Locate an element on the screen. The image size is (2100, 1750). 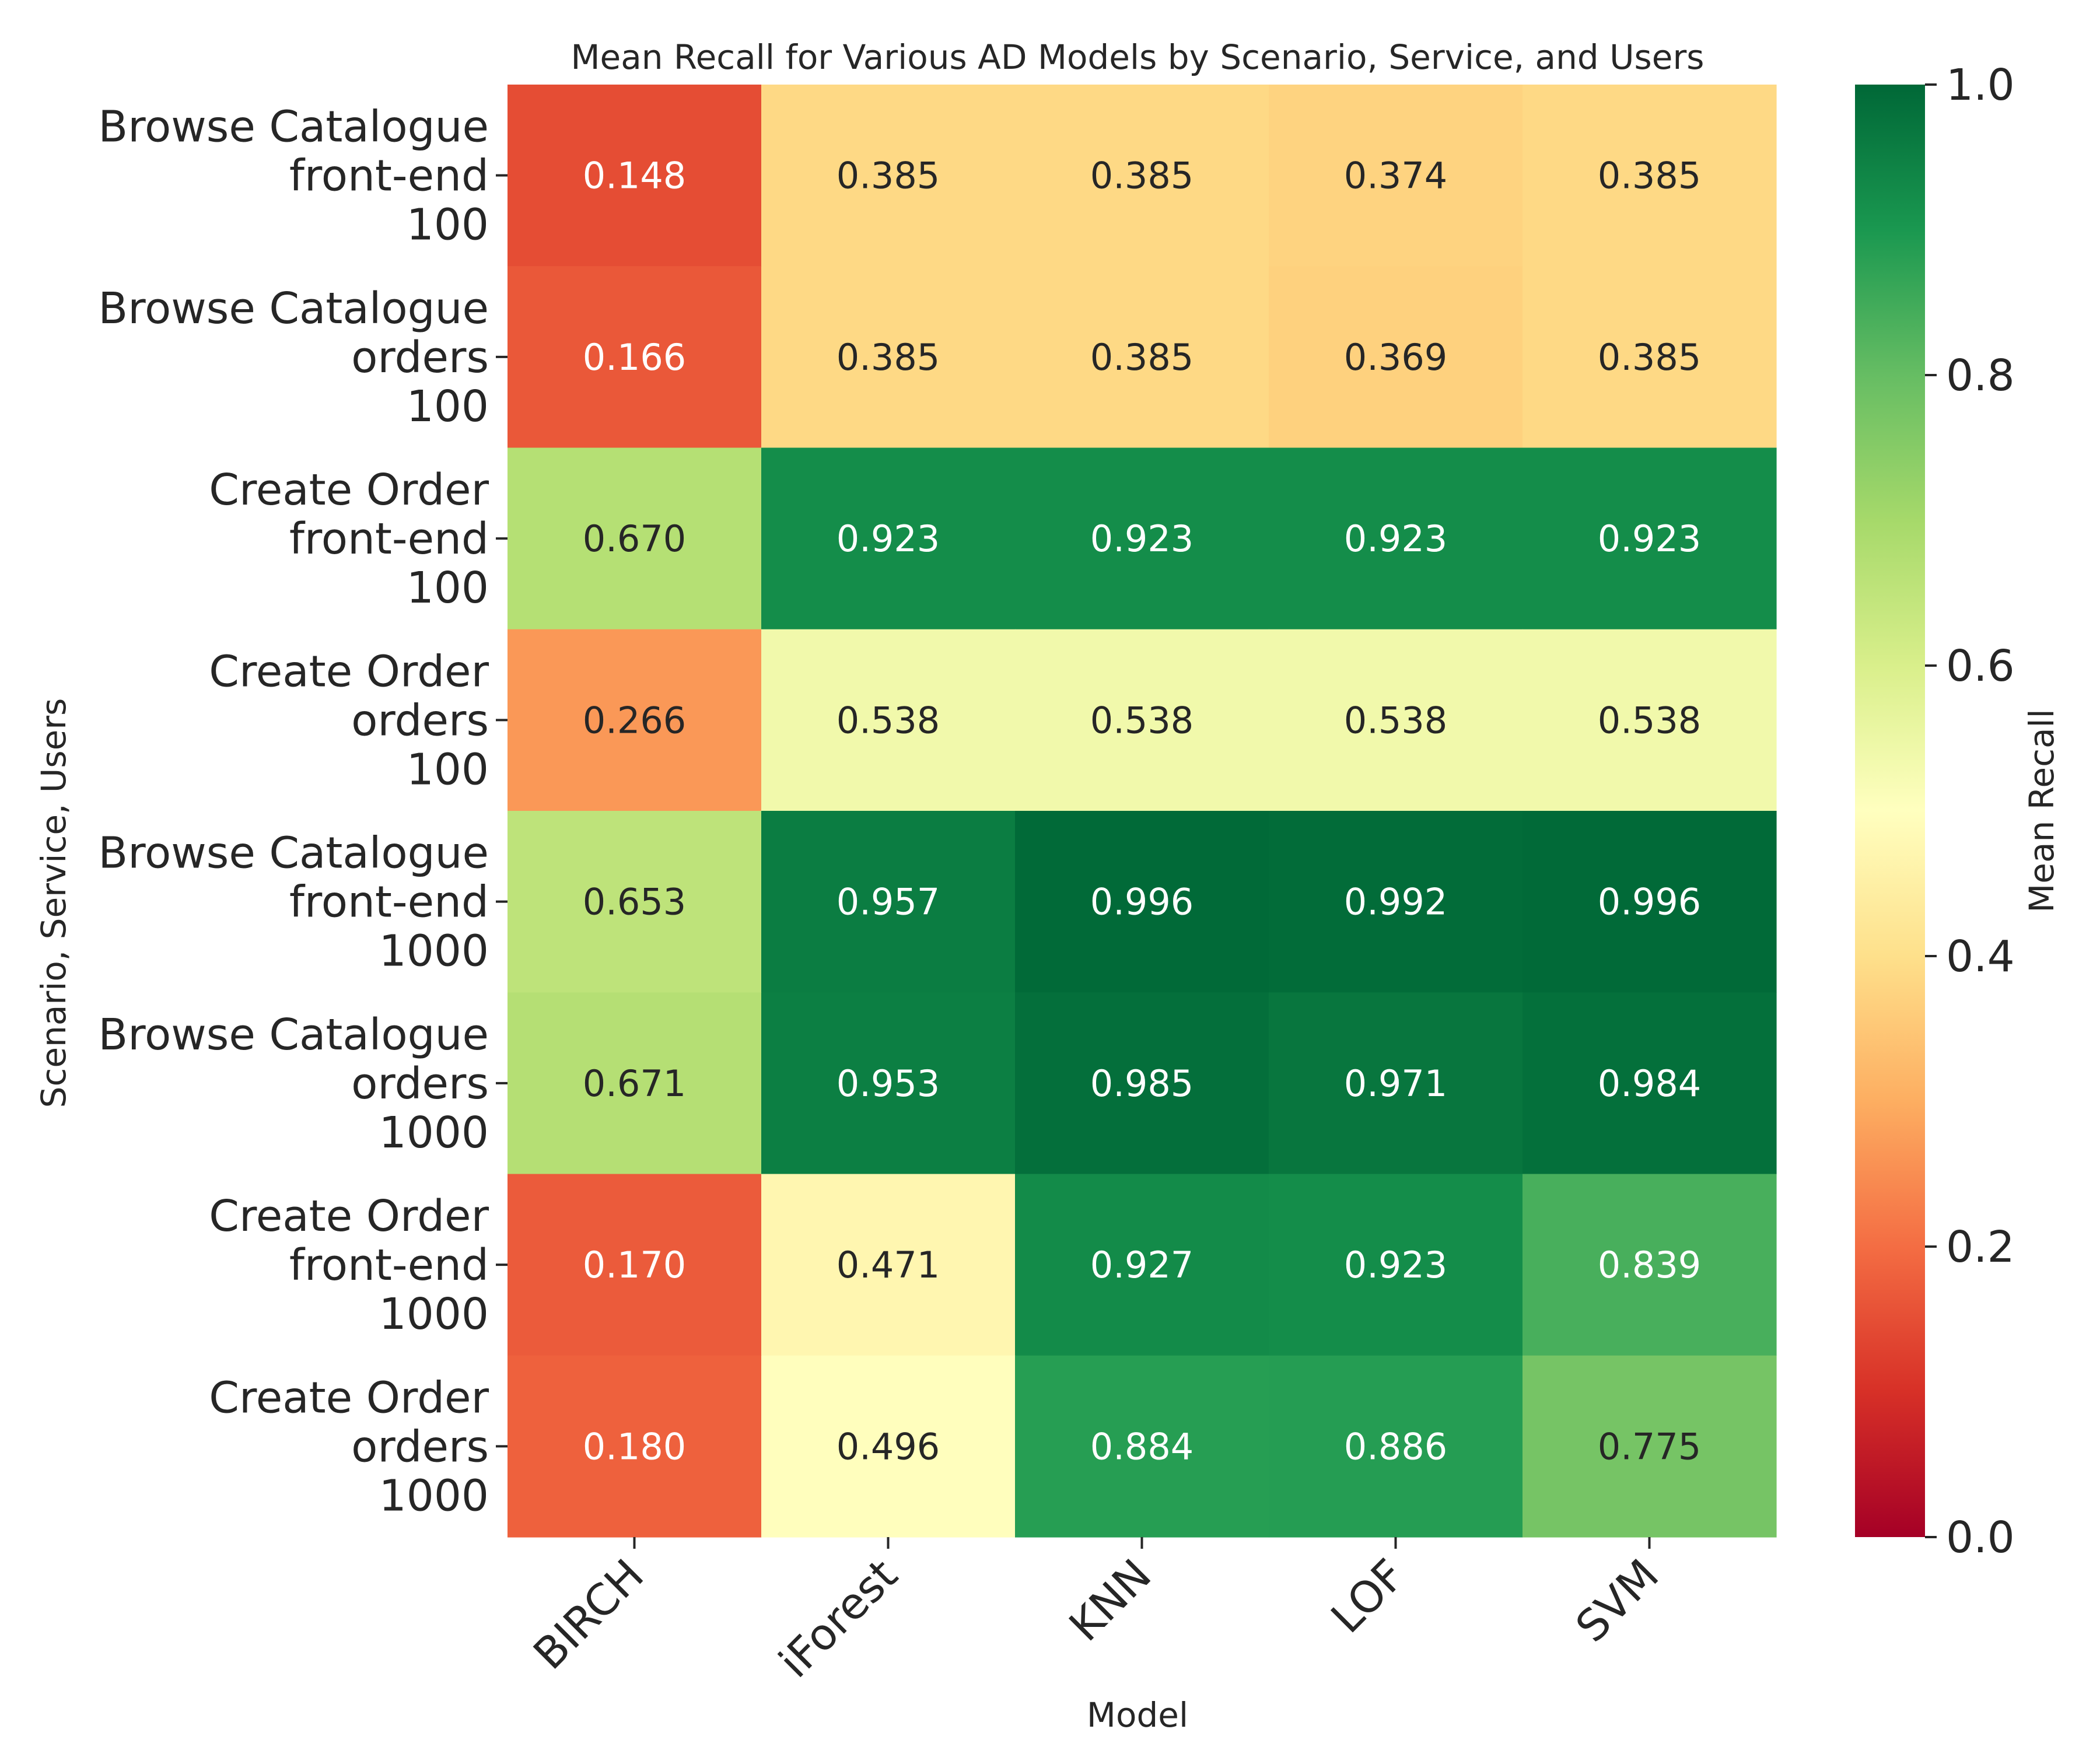
cell-value-label: 0.180 is located at coordinates (635, 1447).